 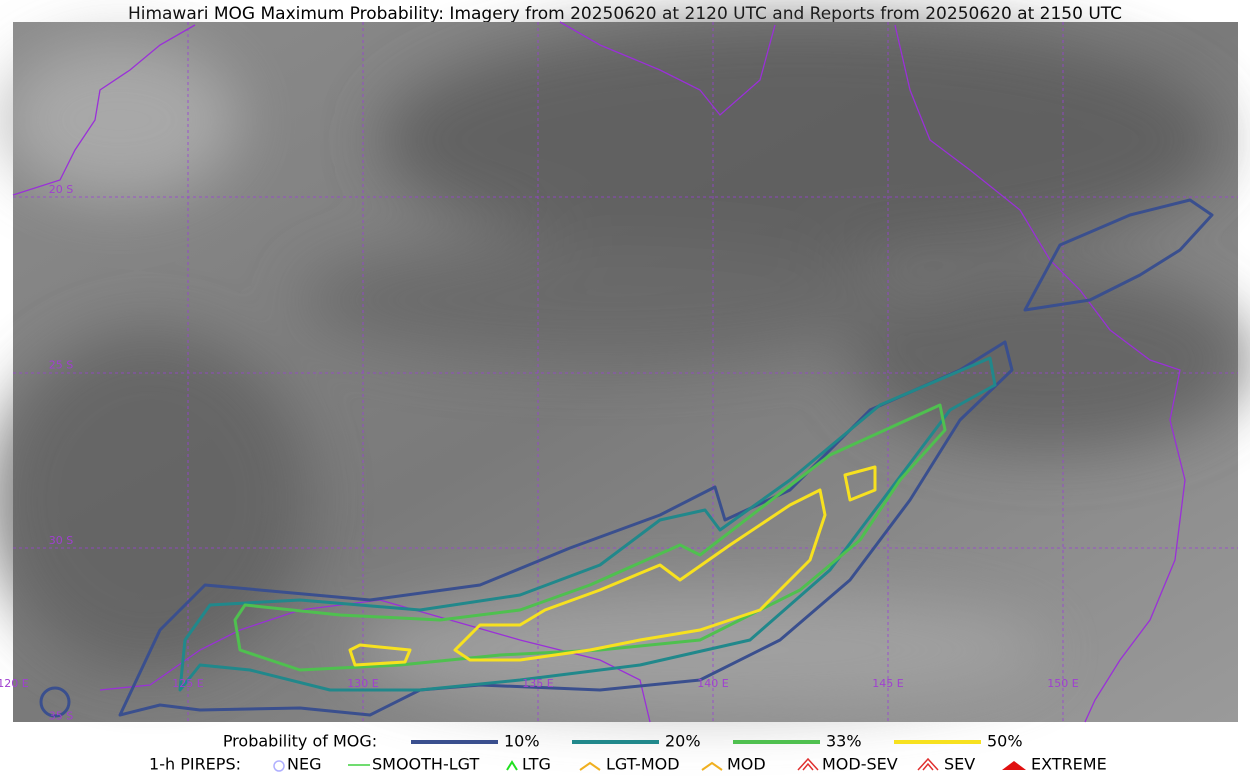 I want to click on pirep-label: MOD-SEV, so click(x=860, y=764).